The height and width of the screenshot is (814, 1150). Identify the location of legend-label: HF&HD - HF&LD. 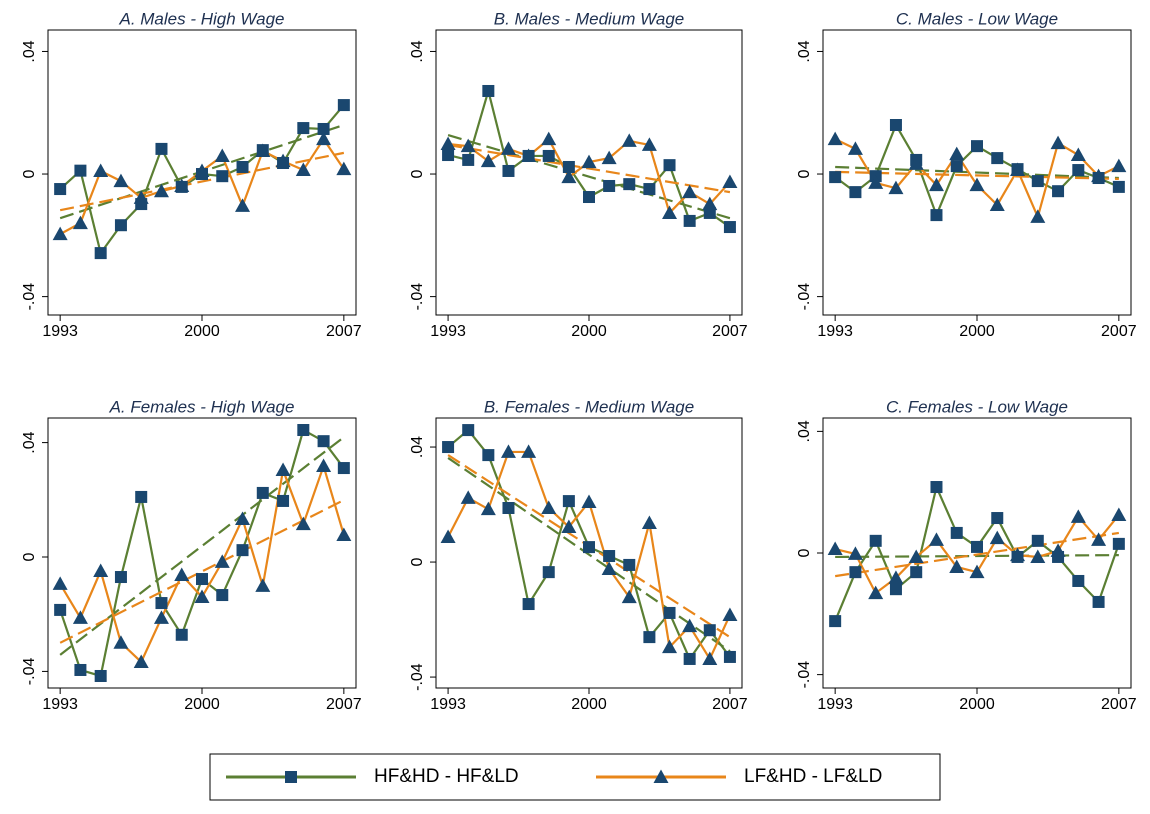
(446, 776).